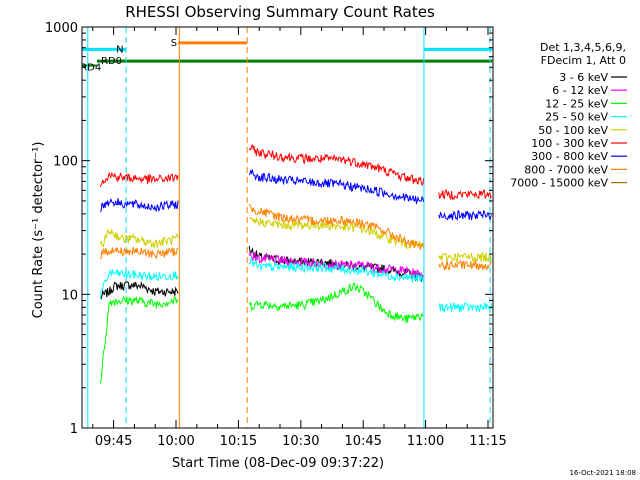 This screenshot has height=480, width=640. What do you see at coordinates (65, 162) in the screenshot?
I see `y-tick-label: 100` at bounding box center [65, 162].